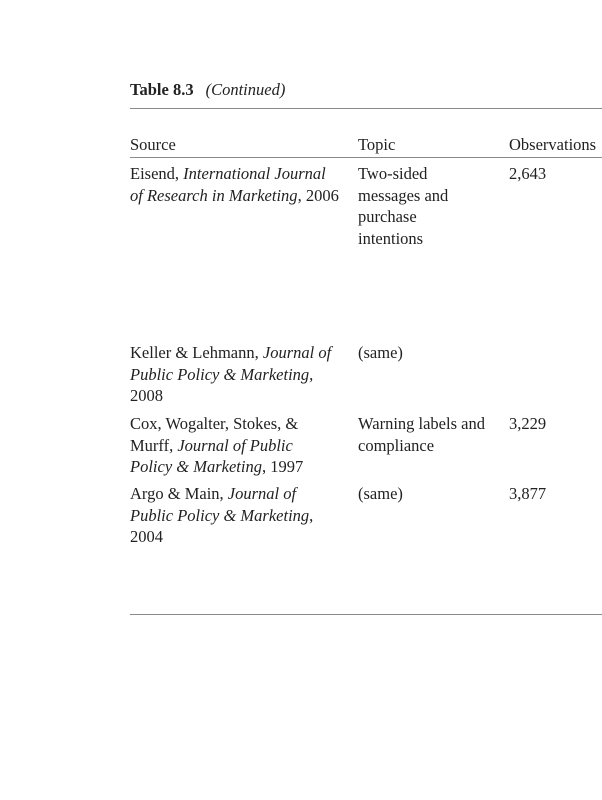 This screenshot has height=800, width=602. I want to click on author: Eisend,, so click(157, 173).